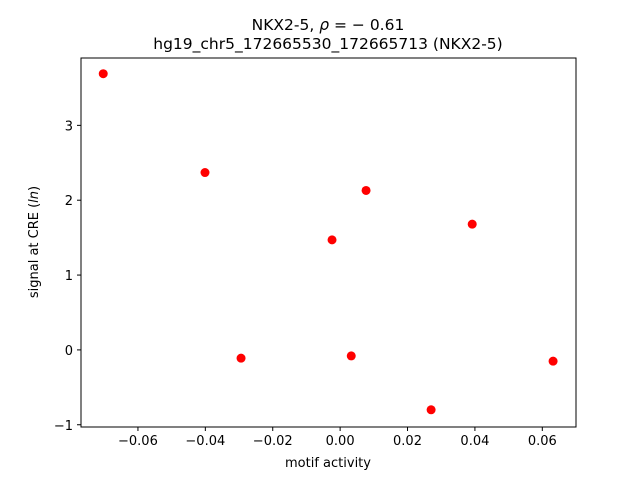 Image resolution: width=640 pixels, height=480 pixels. Describe the element at coordinates (328, 25) in the screenshot. I see `chart-title-line1: NKX2-5, ρ = − 0.61` at that location.